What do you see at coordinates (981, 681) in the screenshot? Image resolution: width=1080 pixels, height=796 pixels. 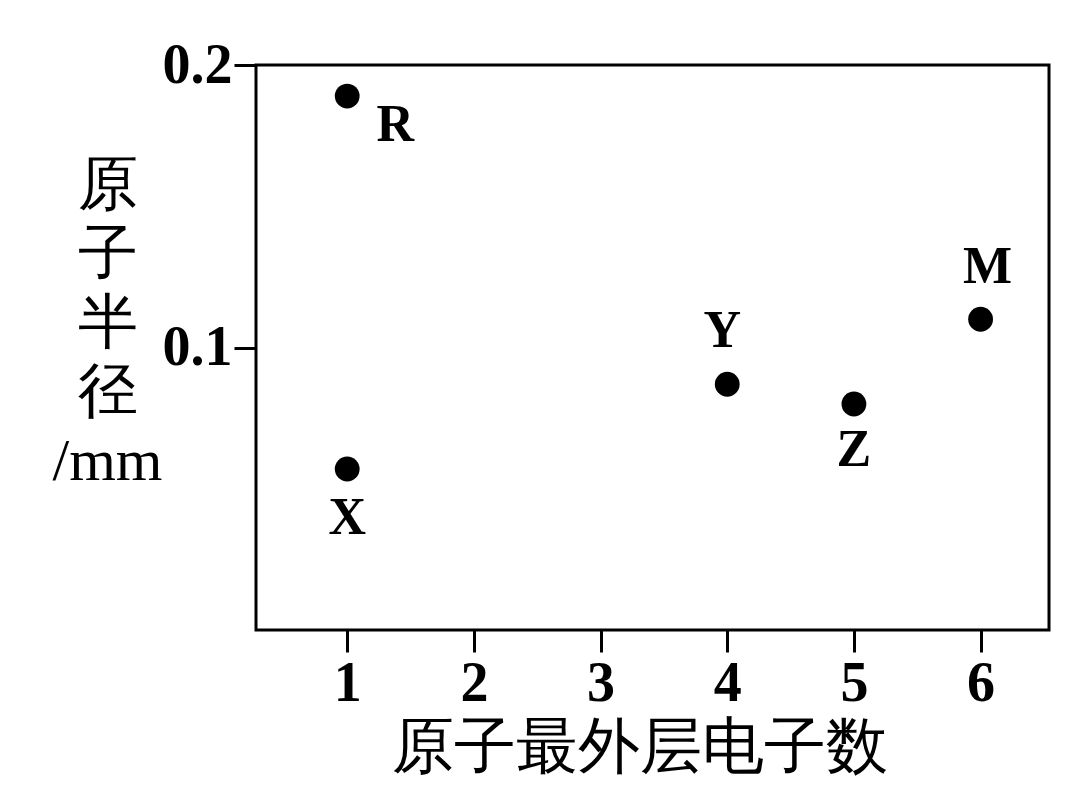 I see `x-tick-label: 6` at bounding box center [981, 681].